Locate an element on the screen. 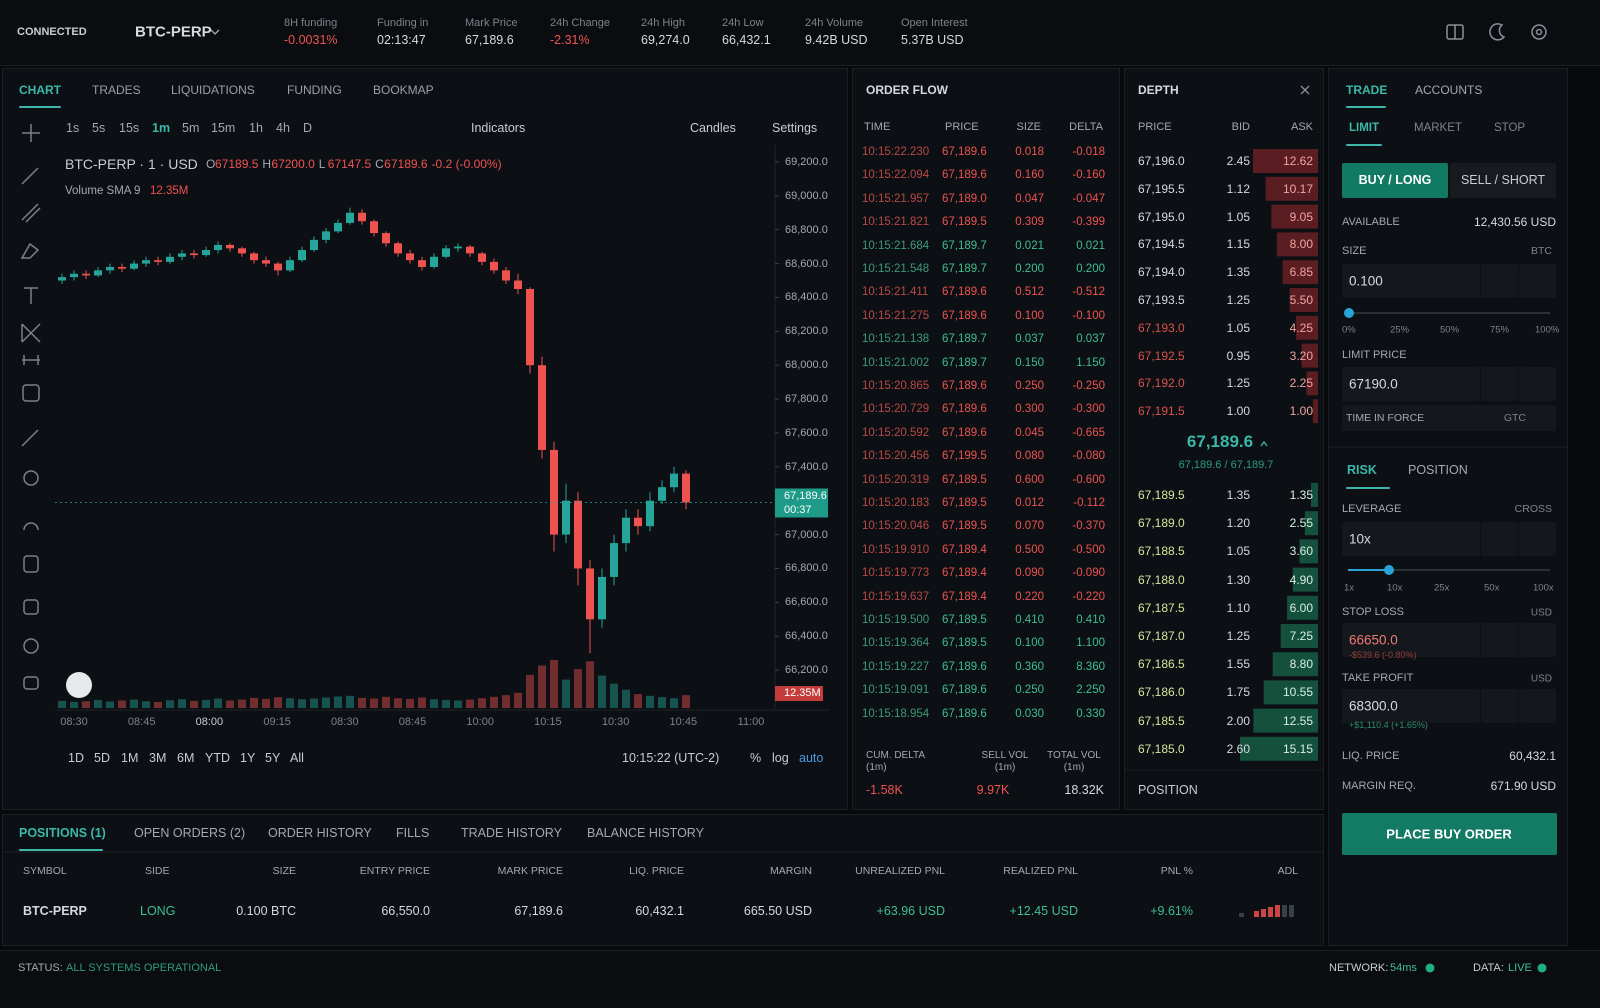 The height and width of the screenshot is (1008, 1600). interval-button: 1s is located at coordinates (73, 128).